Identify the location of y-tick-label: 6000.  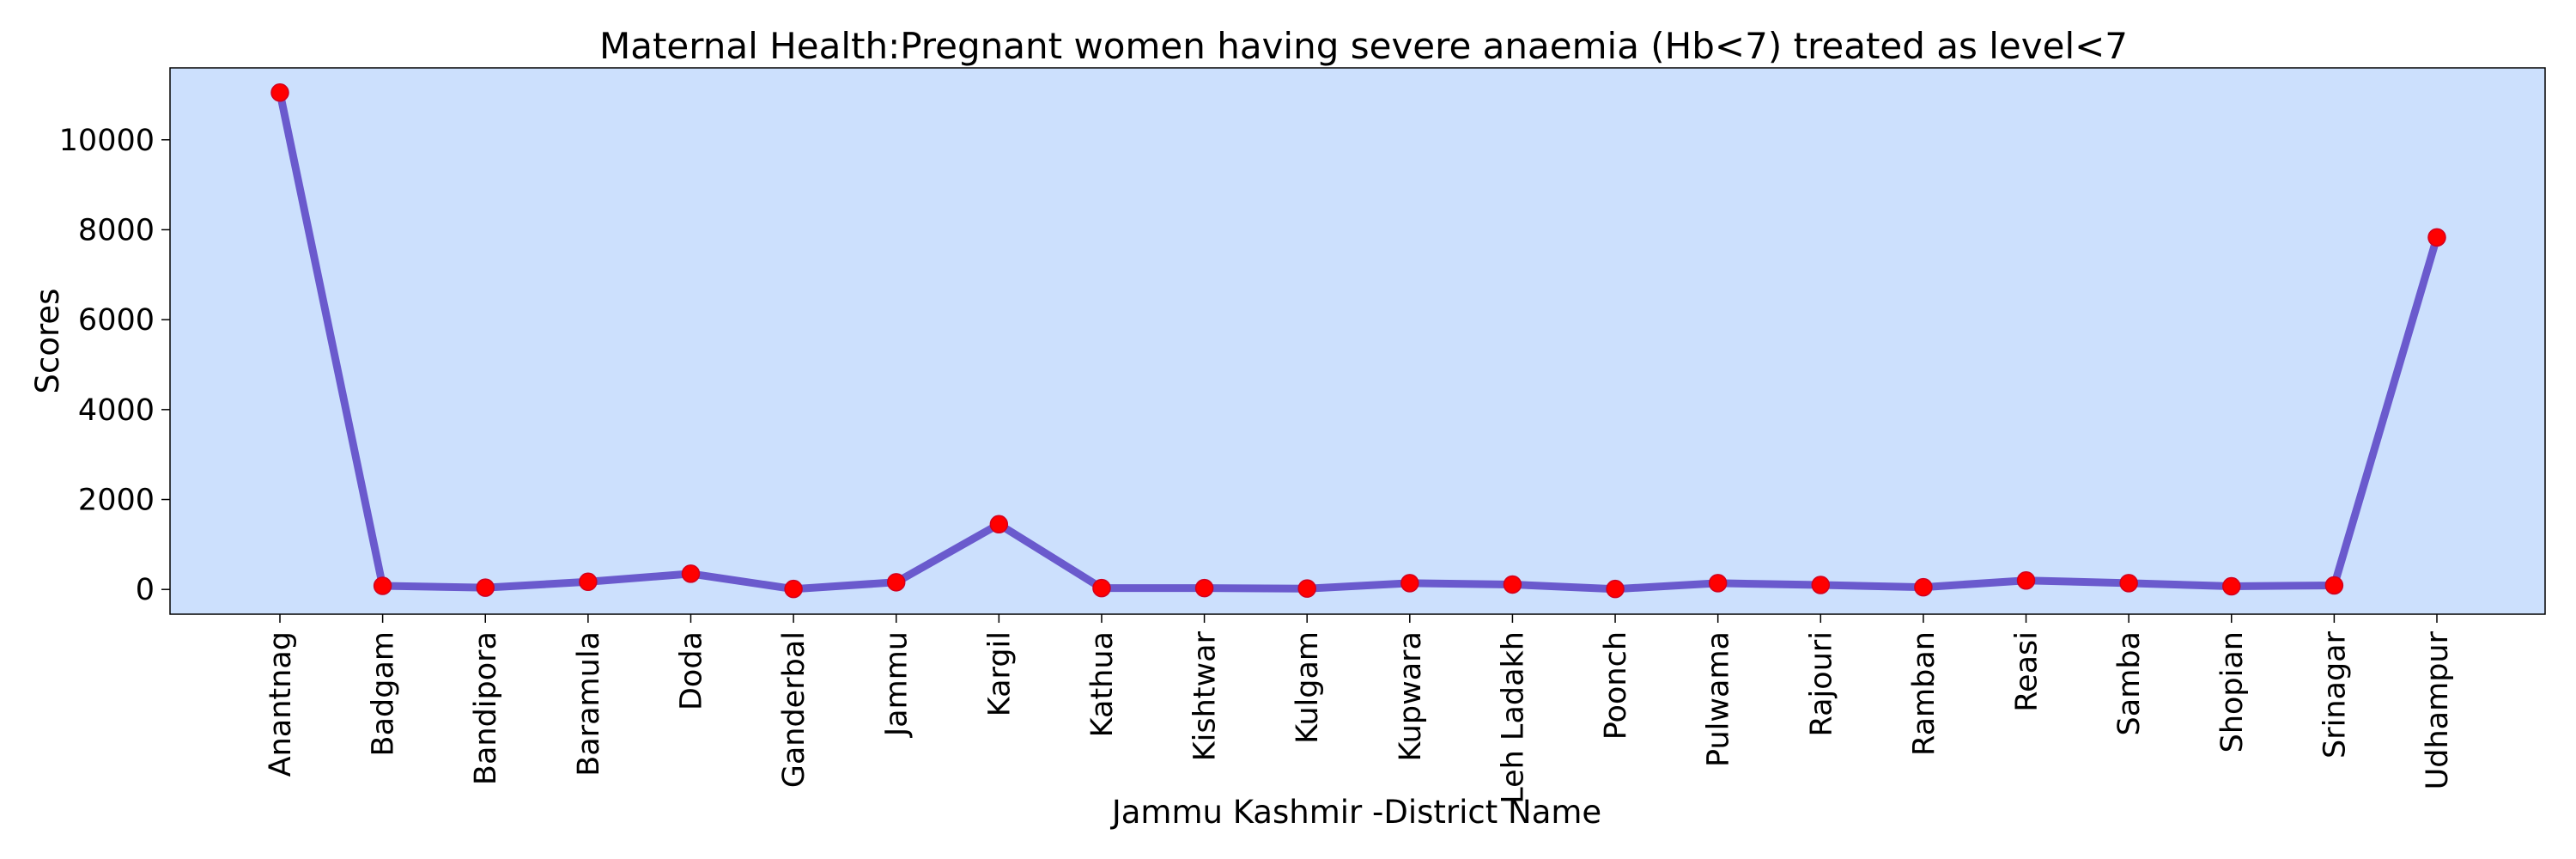
(117, 320).